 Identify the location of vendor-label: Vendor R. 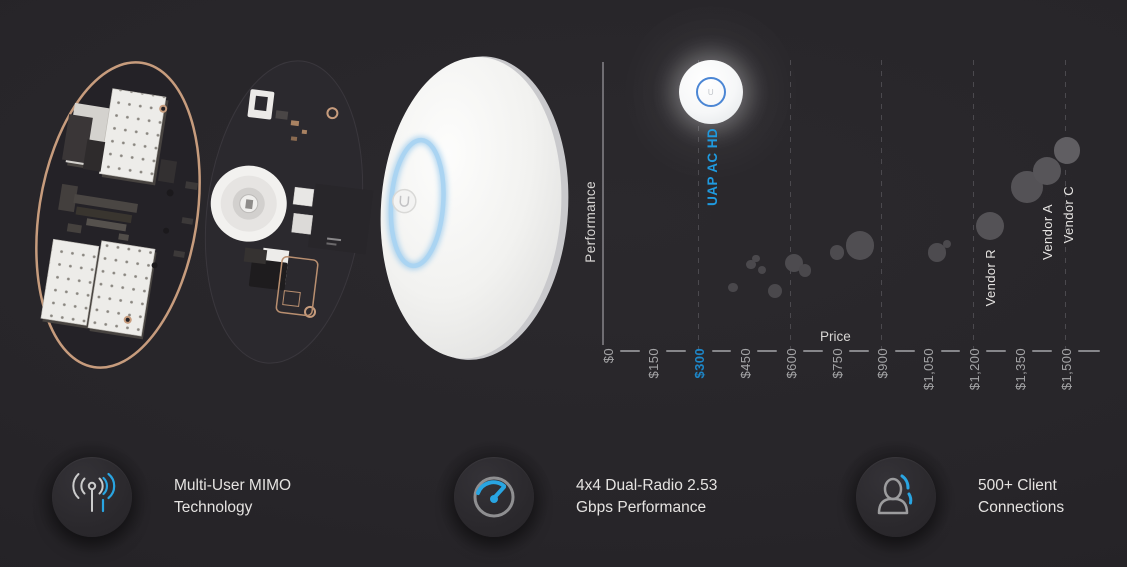
(991, 278).